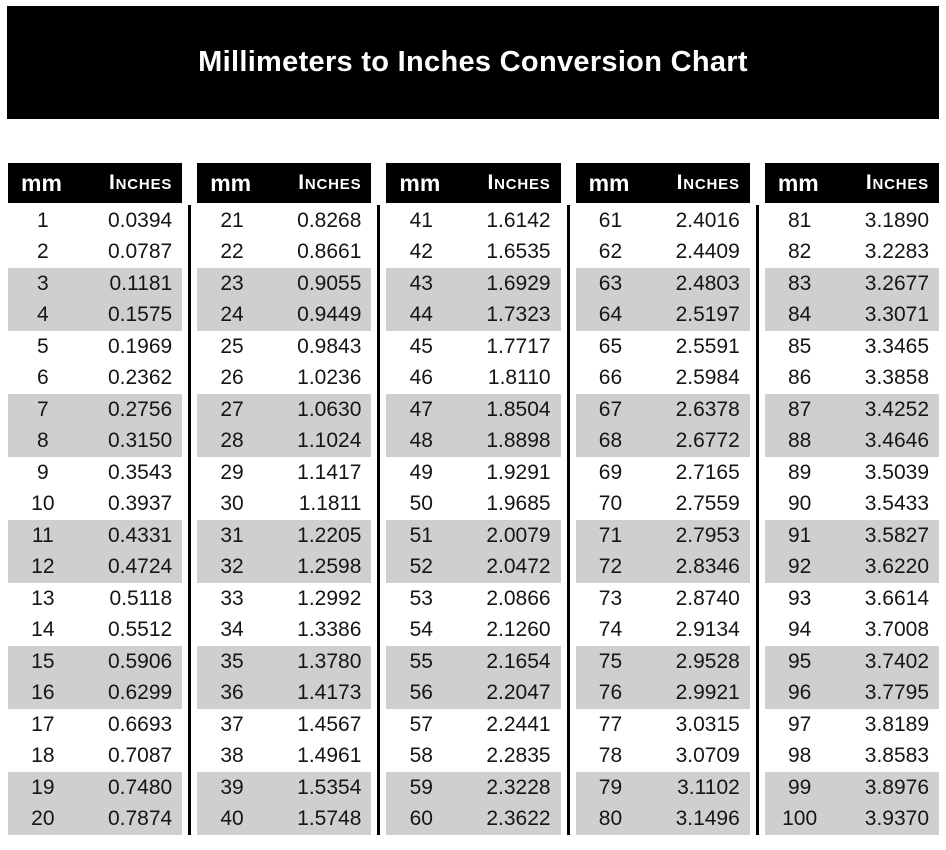  Describe the element at coordinates (43, 598) in the screenshot. I see `mm-value: 13` at that location.